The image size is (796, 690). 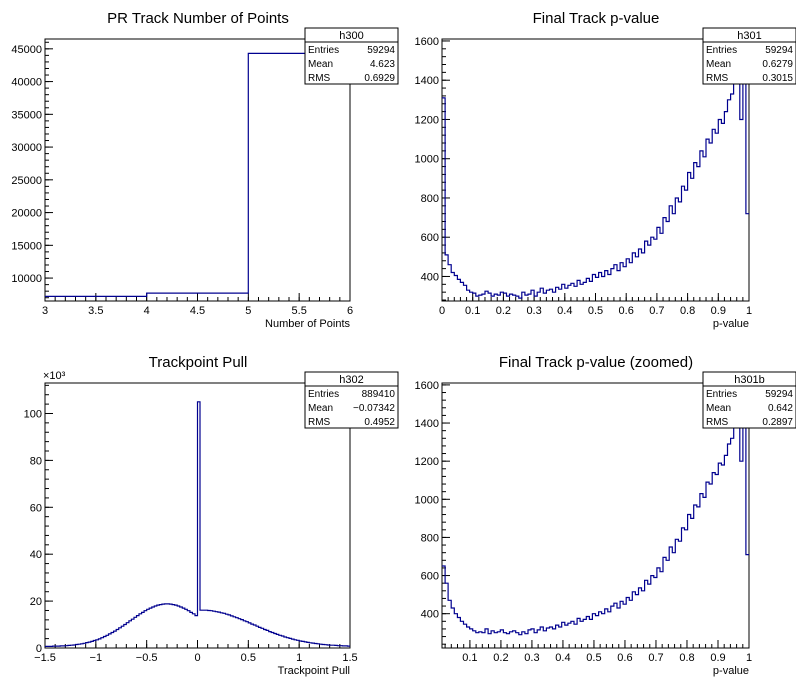 I want to click on x-tick-label: 3, so click(x=45, y=311).